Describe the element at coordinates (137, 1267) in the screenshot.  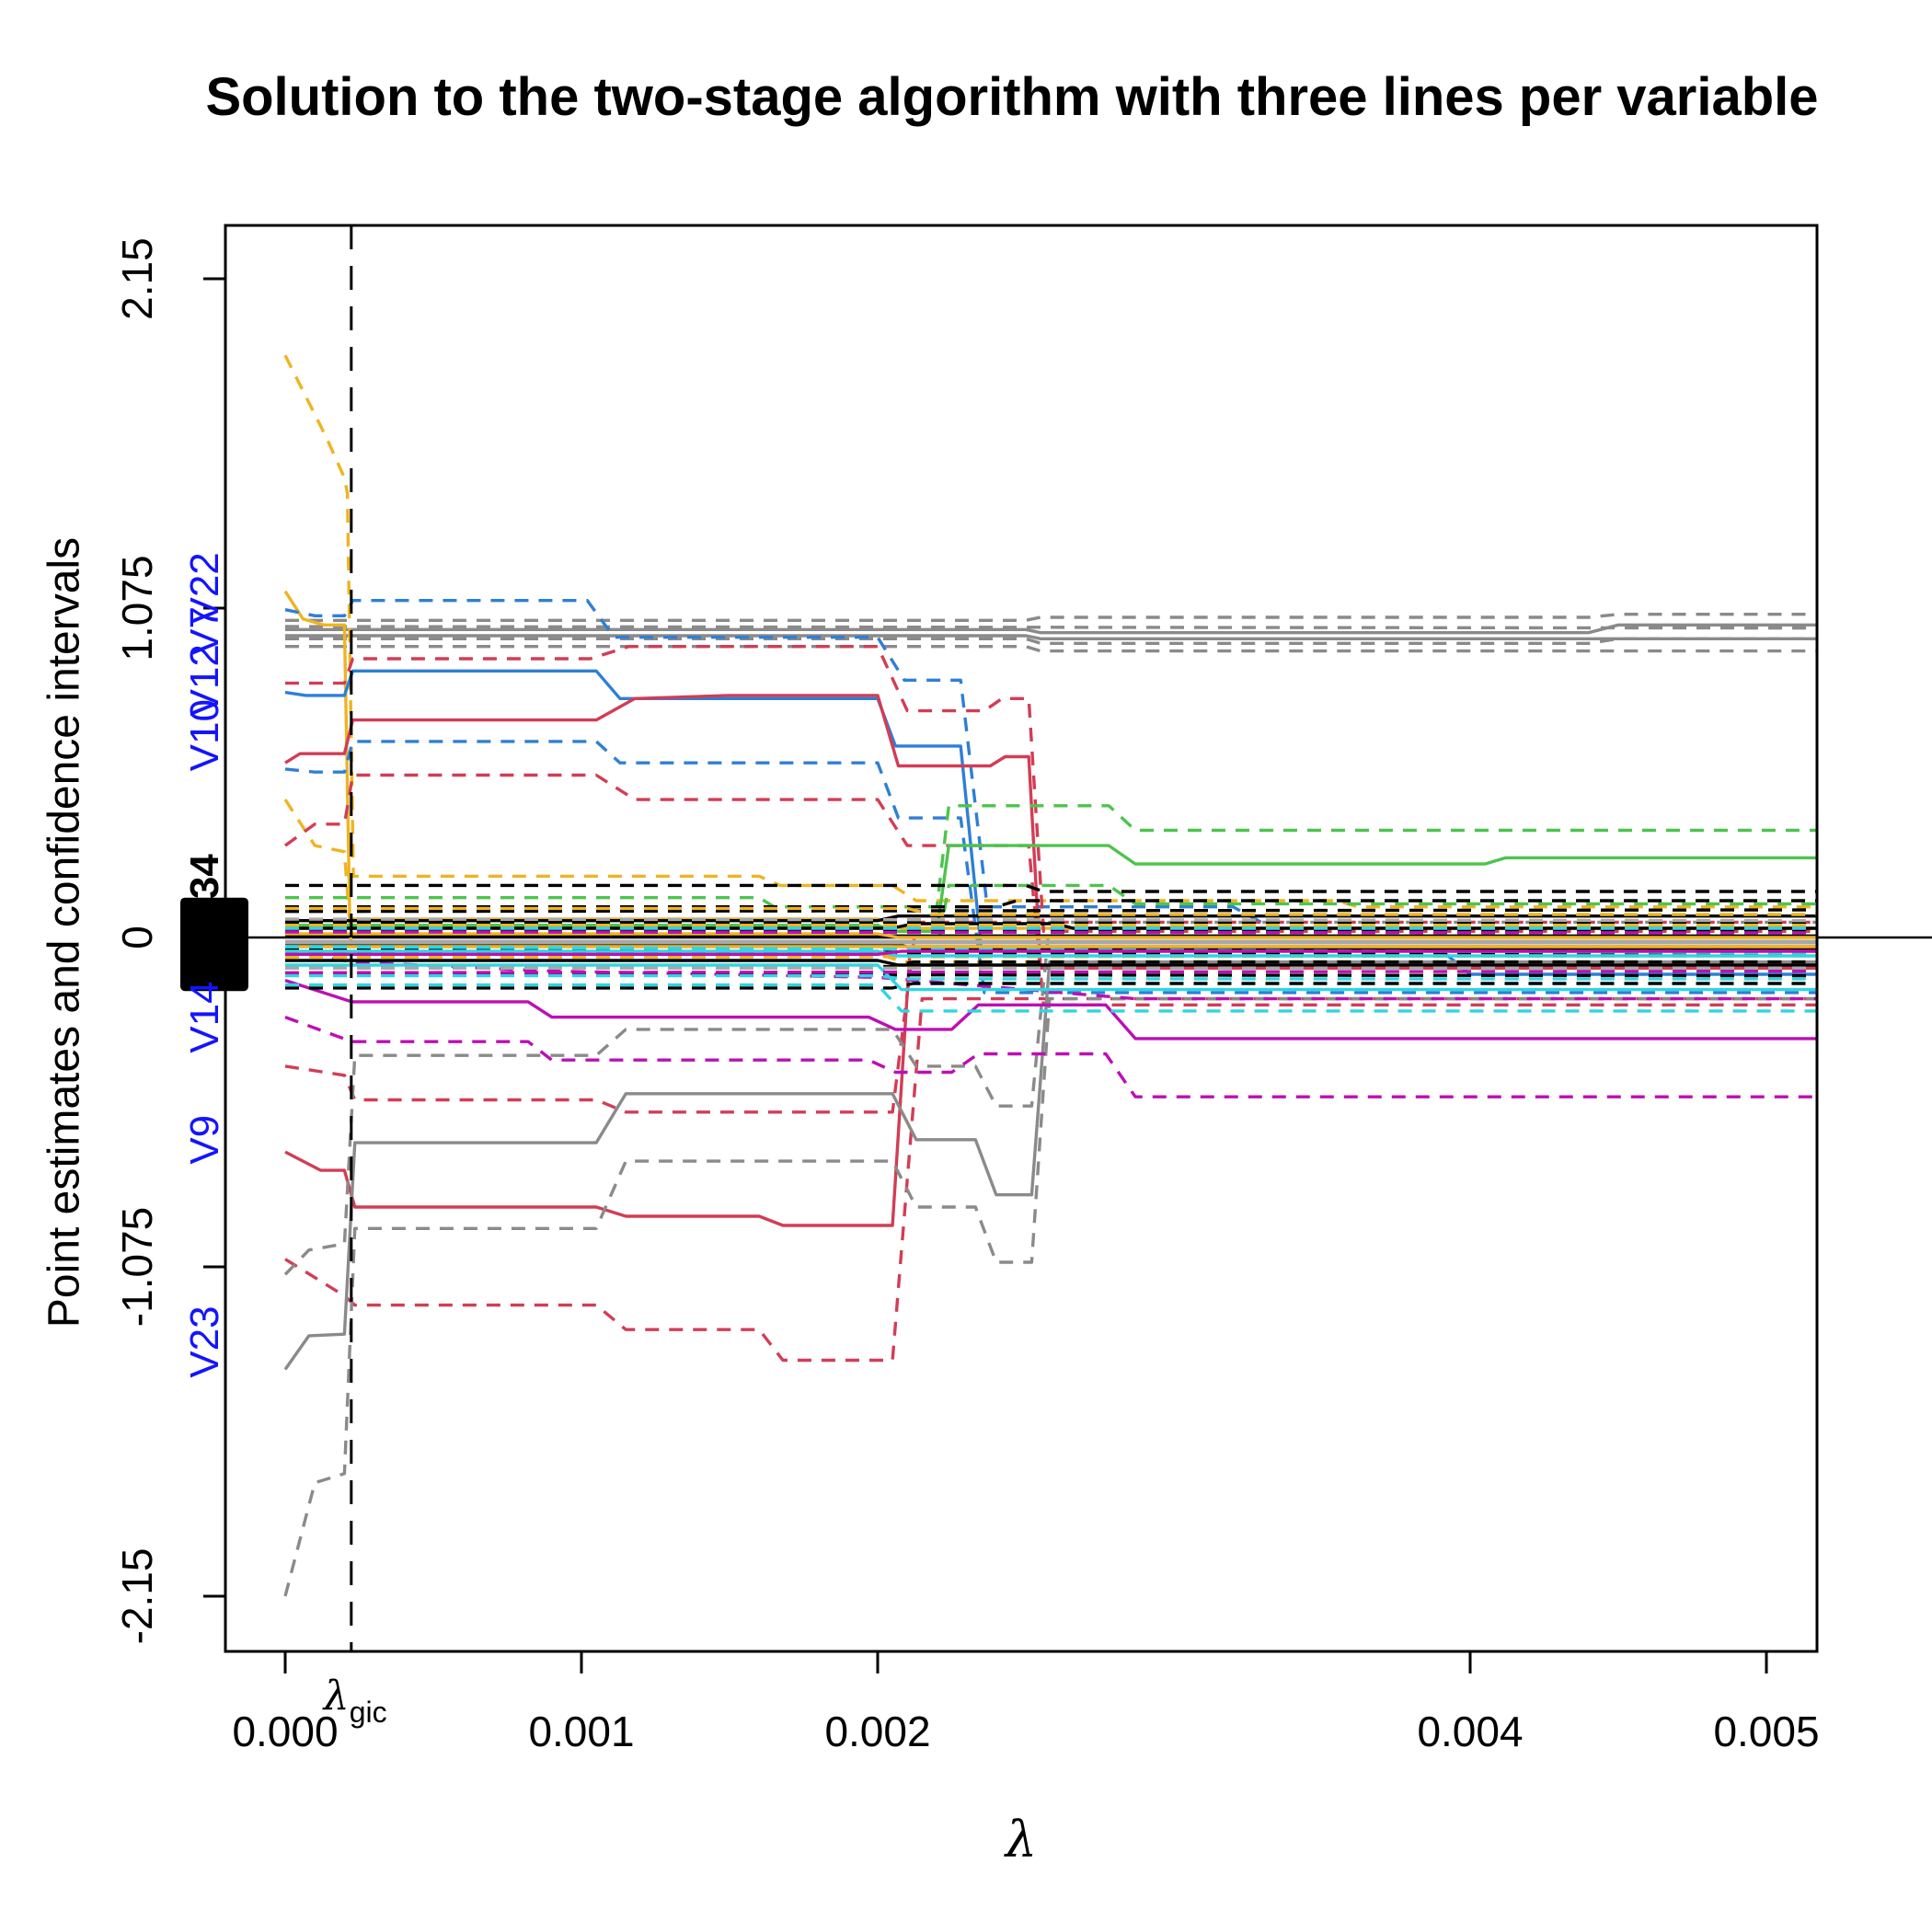
I see `y-tick-label: -1.075` at that location.